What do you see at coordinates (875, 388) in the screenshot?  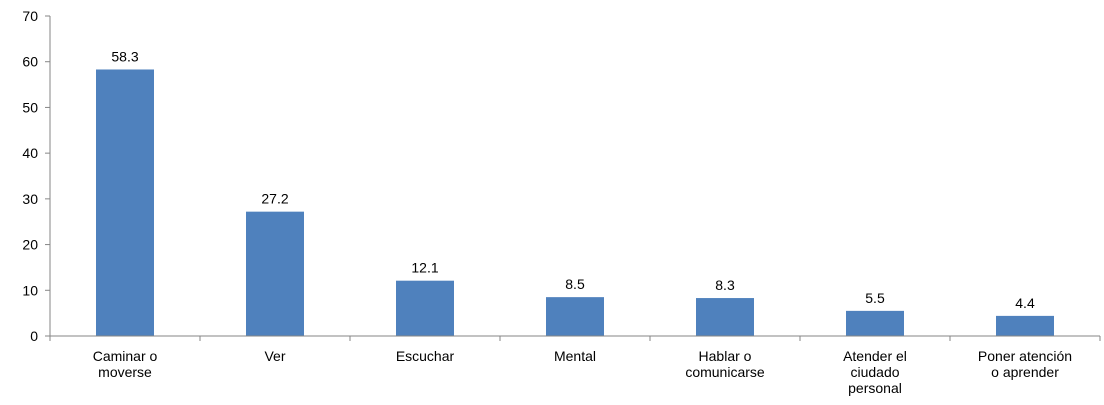 I see `x-category-label-line: personal` at bounding box center [875, 388].